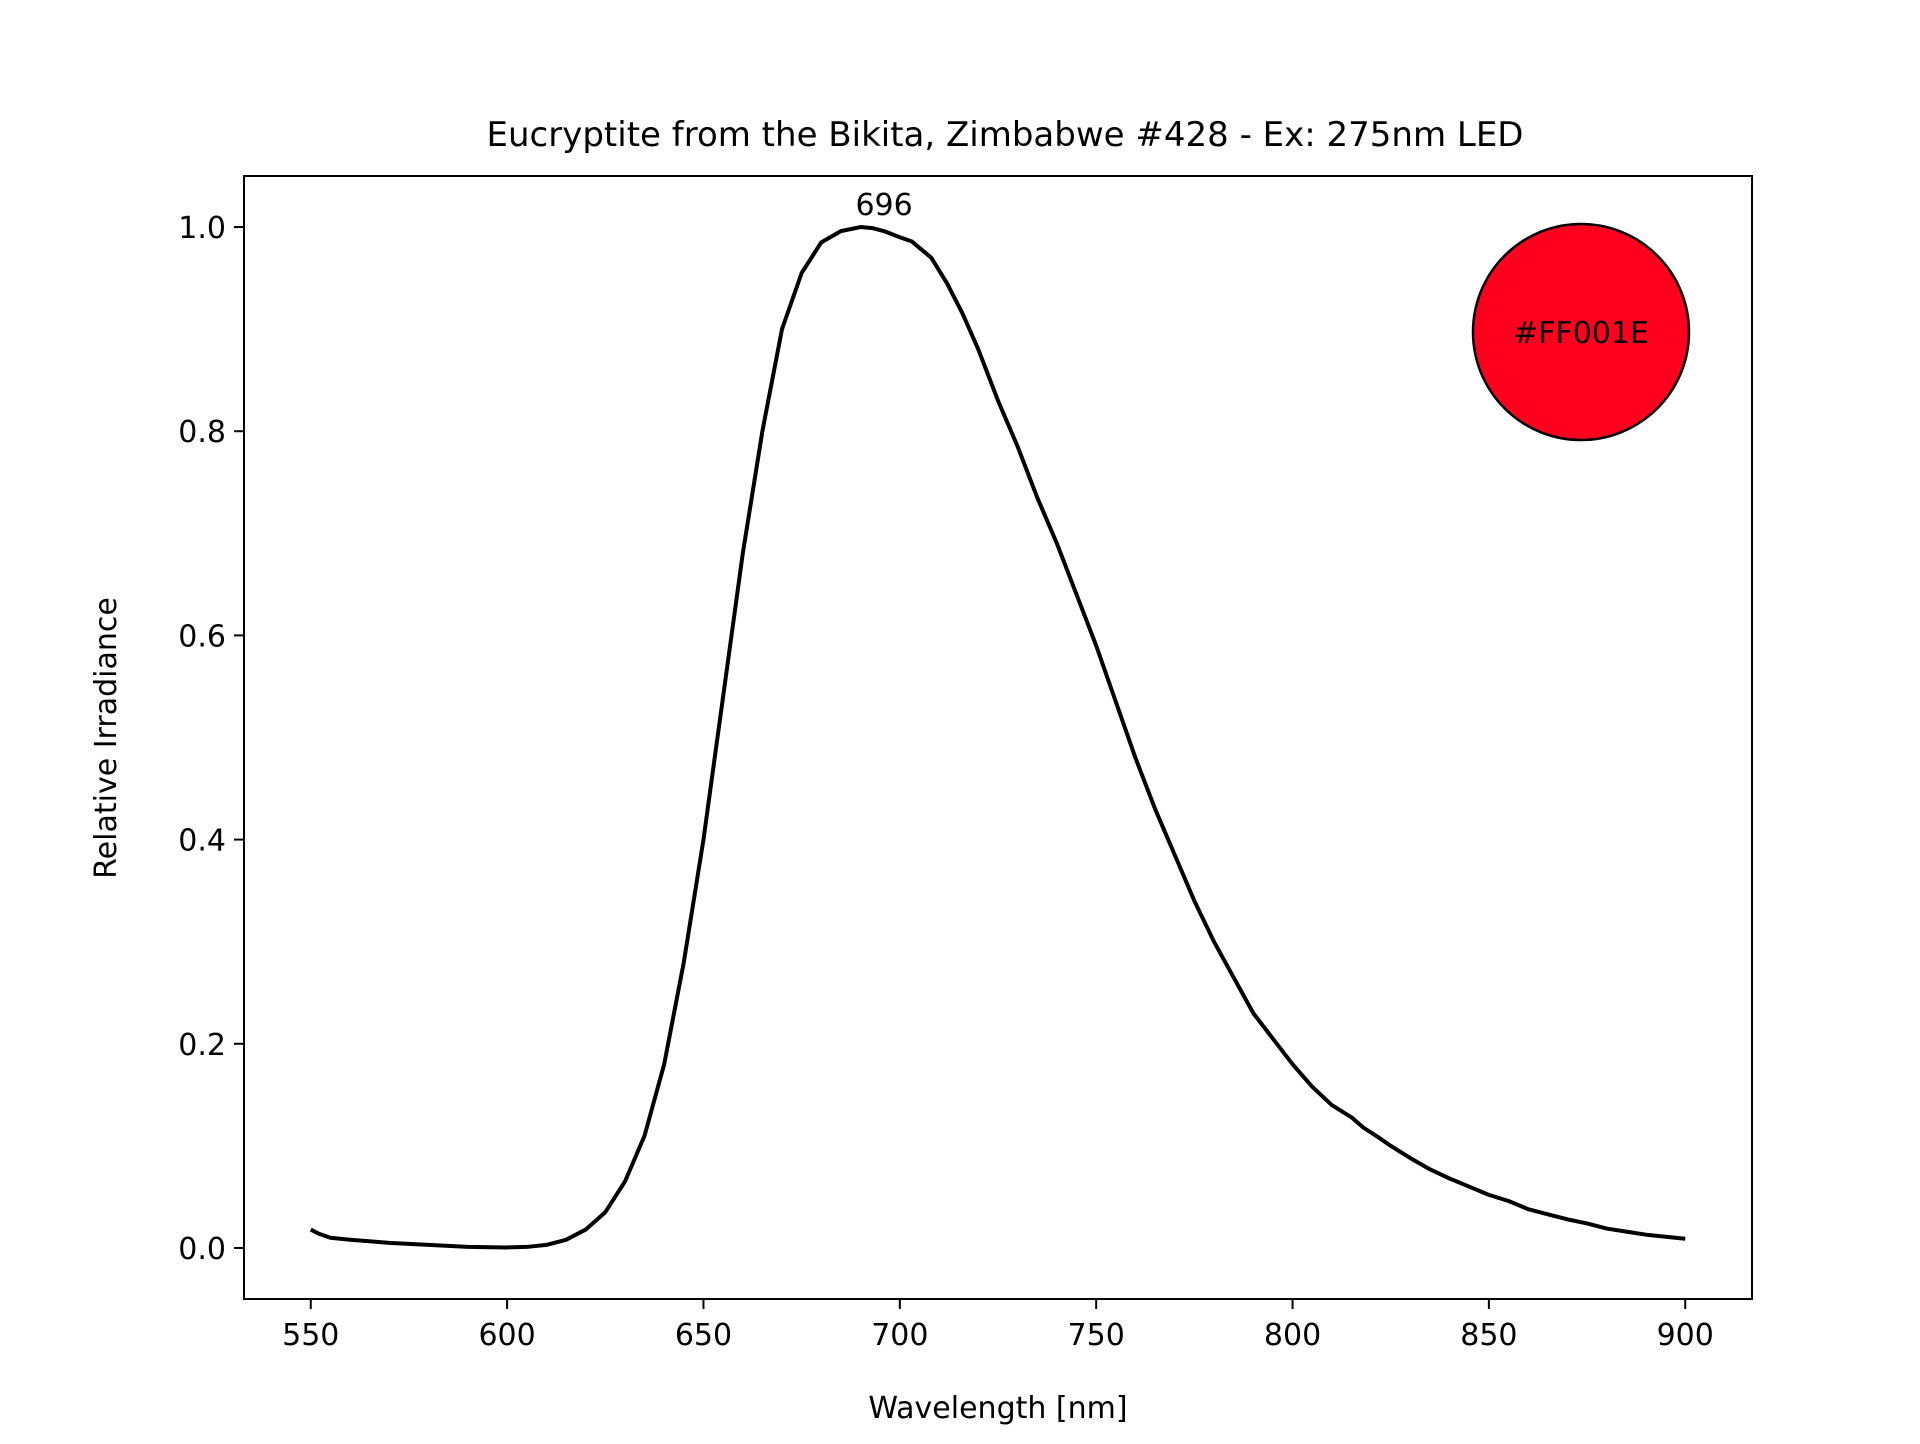  Describe the element at coordinates (506, 1335) in the screenshot. I see `x-tick-label: 600` at that location.